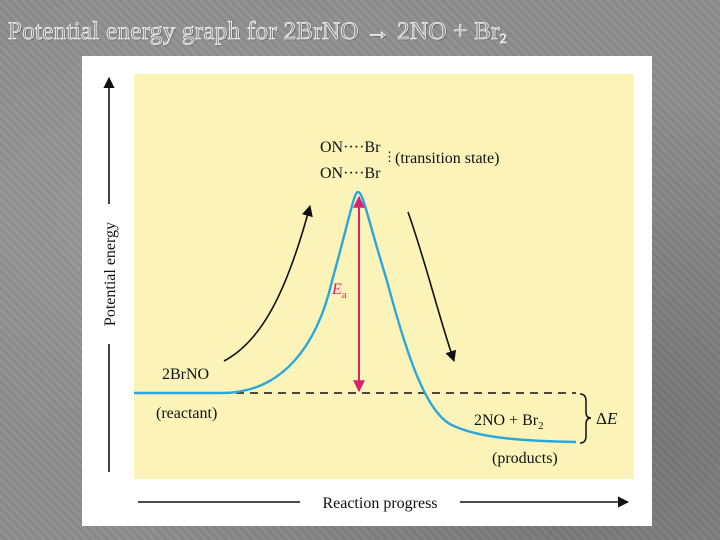 The height and width of the screenshot is (540, 720). Describe the element at coordinates (607, 418) in the screenshot. I see `delta-e-label: ΔE` at that location.